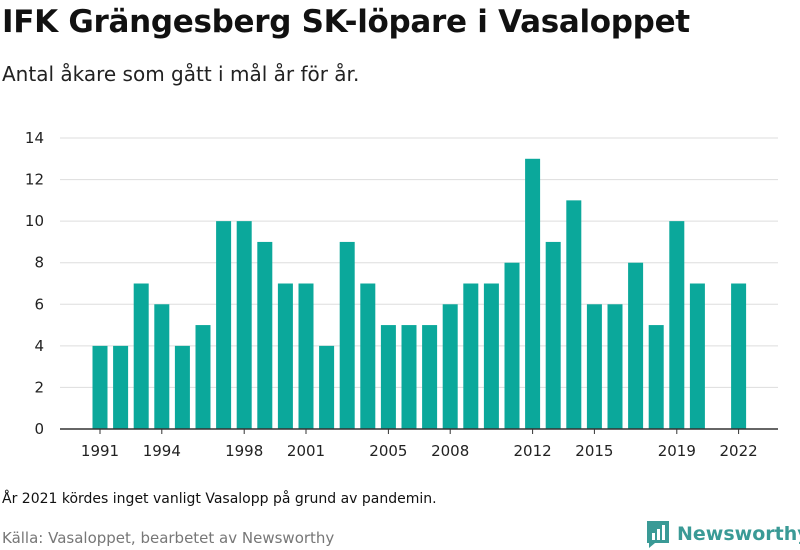  I want to click on bar-2007, so click(430, 377).